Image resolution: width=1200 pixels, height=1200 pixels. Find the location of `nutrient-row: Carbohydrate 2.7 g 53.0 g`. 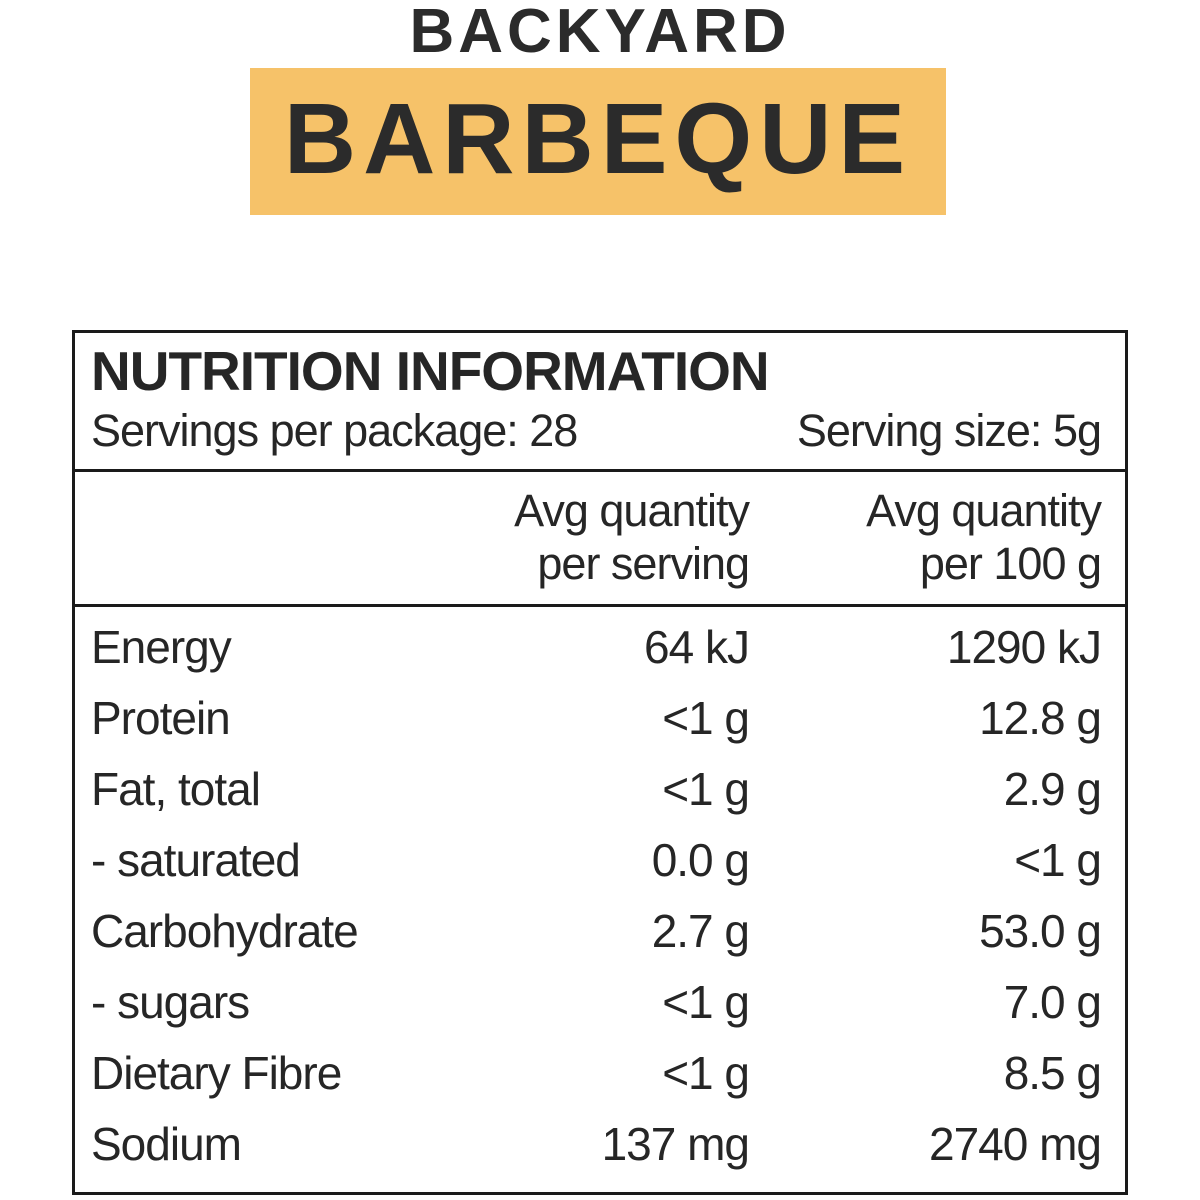

nutrient-row: Carbohydrate 2.7 g 53.0 g is located at coordinates (600, 930).